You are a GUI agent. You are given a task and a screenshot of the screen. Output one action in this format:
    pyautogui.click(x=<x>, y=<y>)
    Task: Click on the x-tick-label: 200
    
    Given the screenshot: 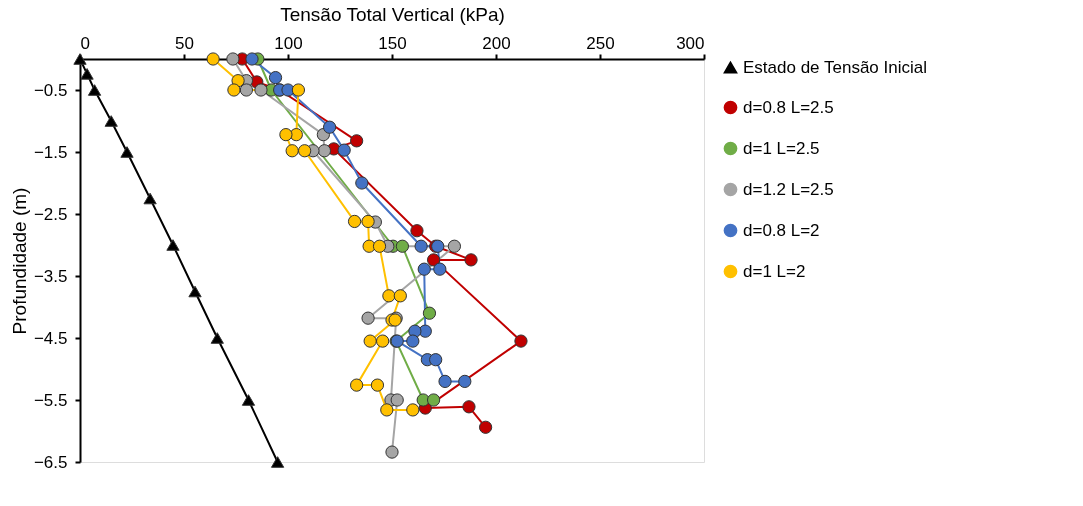 What is the action you would take?
    pyautogui.click(x=496, y=43)
    